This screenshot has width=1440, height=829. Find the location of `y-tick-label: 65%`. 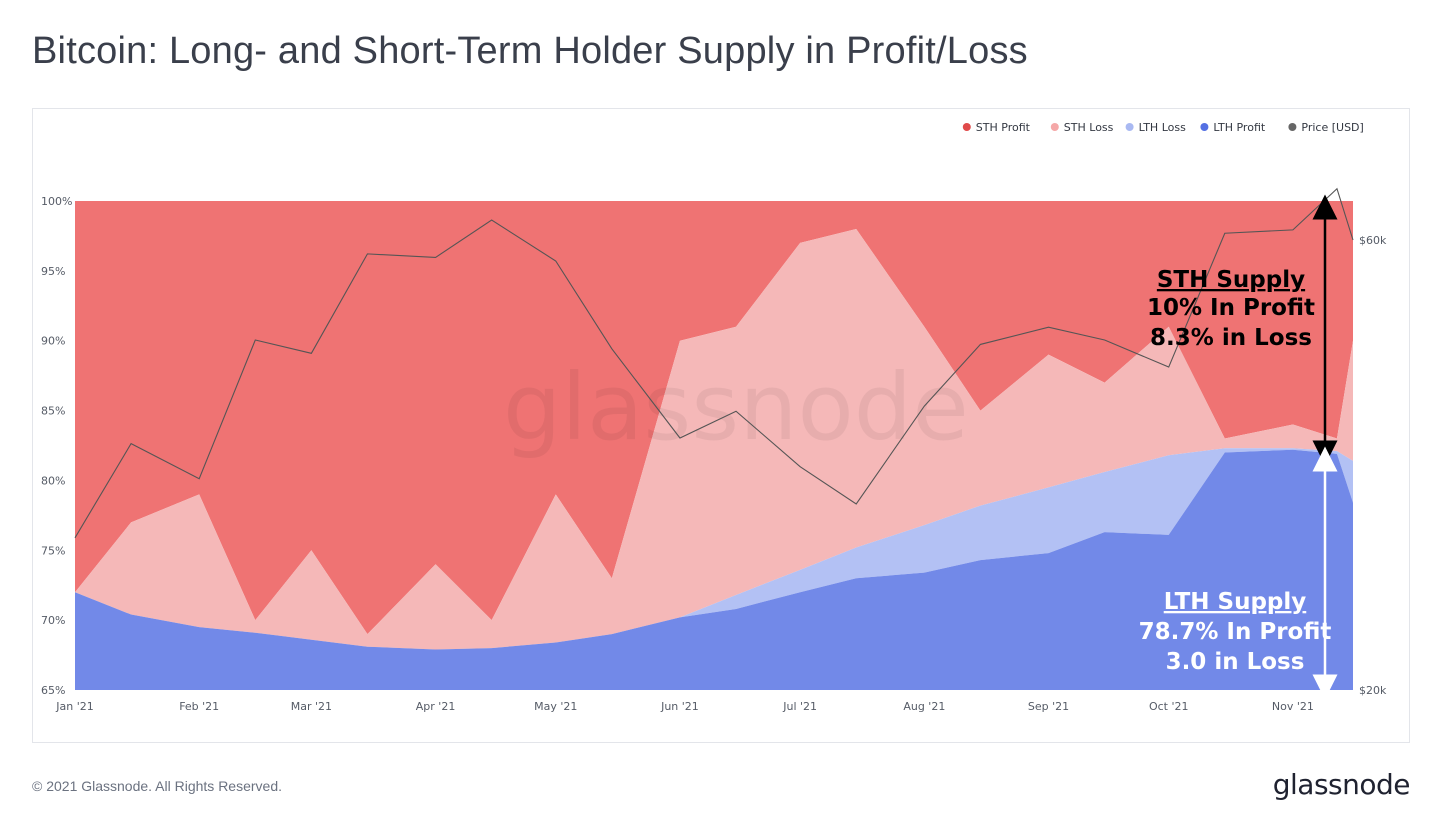

y-tick-label: 65% is located at coordinates (53, 690).